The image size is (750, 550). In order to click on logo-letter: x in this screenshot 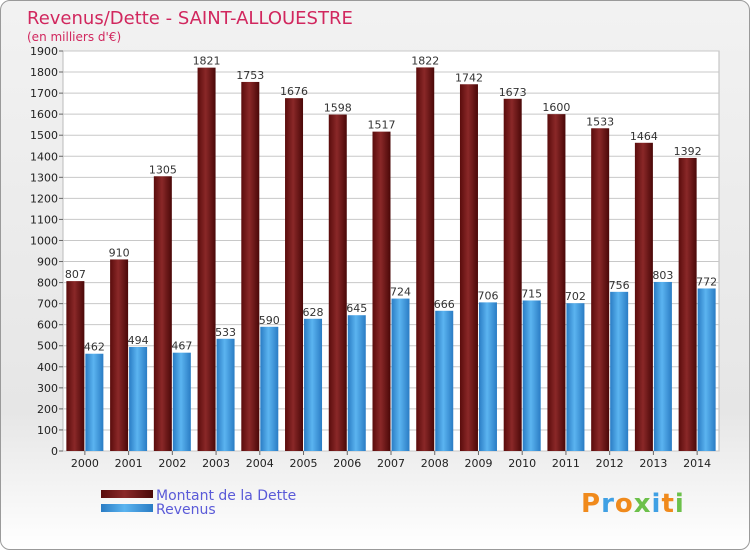, I will do `click(642, 504)`.